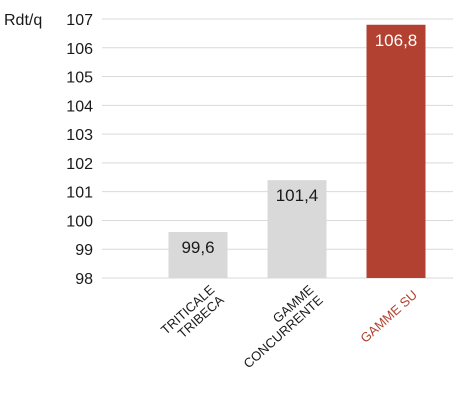 The width and height of the screenshot is (475, 397). Describe the element at coordinates (79, 164) in the screenshot. I see `y-tick-label: 102` at that location.